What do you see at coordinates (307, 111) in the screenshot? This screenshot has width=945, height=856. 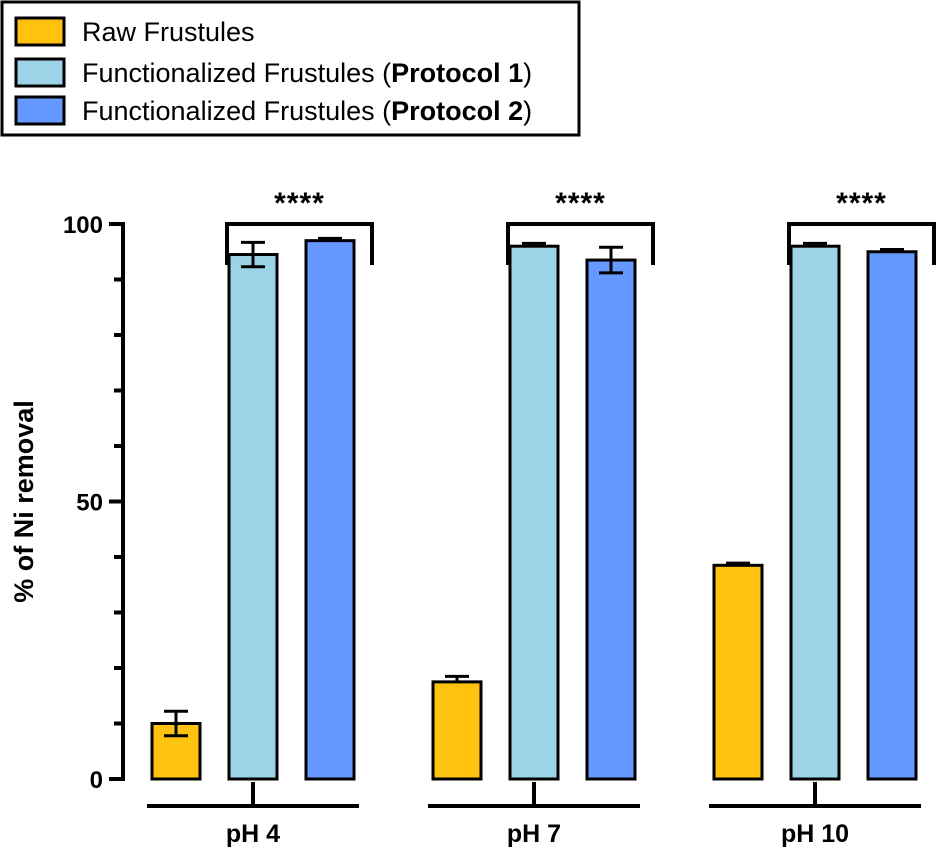 I see `legend-entry-3: Functionalized Frustules (Protocol 2)` at bounding box center [307, 111].